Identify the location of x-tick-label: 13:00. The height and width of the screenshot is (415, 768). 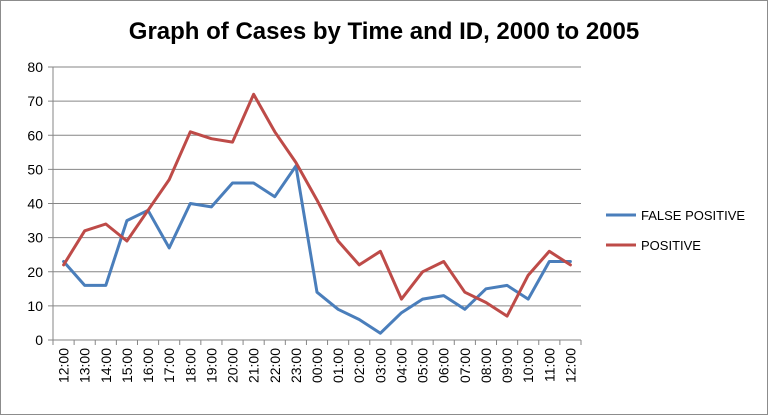
(85, 365).